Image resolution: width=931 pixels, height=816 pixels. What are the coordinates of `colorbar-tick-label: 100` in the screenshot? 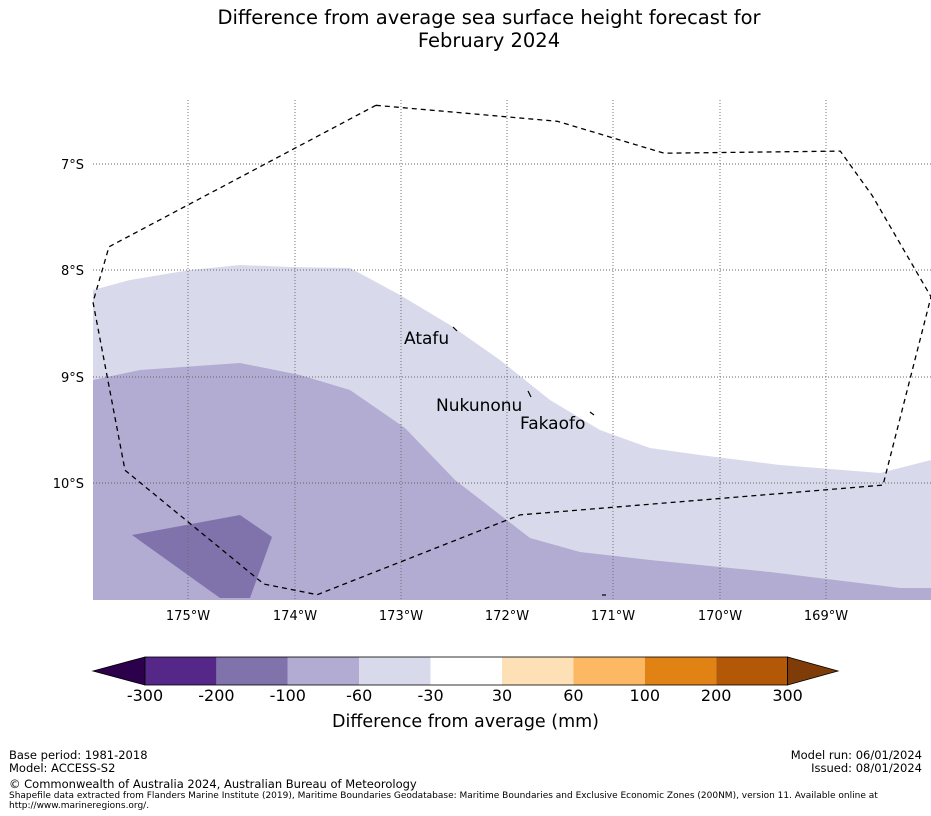 It's located at (645, 695).